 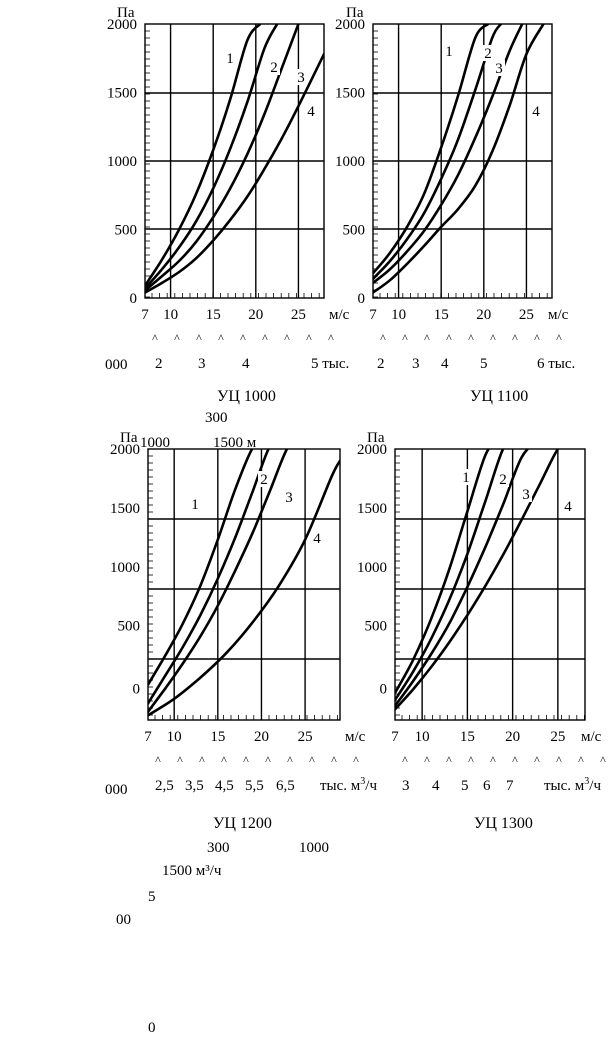 I want to click on flow-axis-label: 5, so click(x=465, y=786).